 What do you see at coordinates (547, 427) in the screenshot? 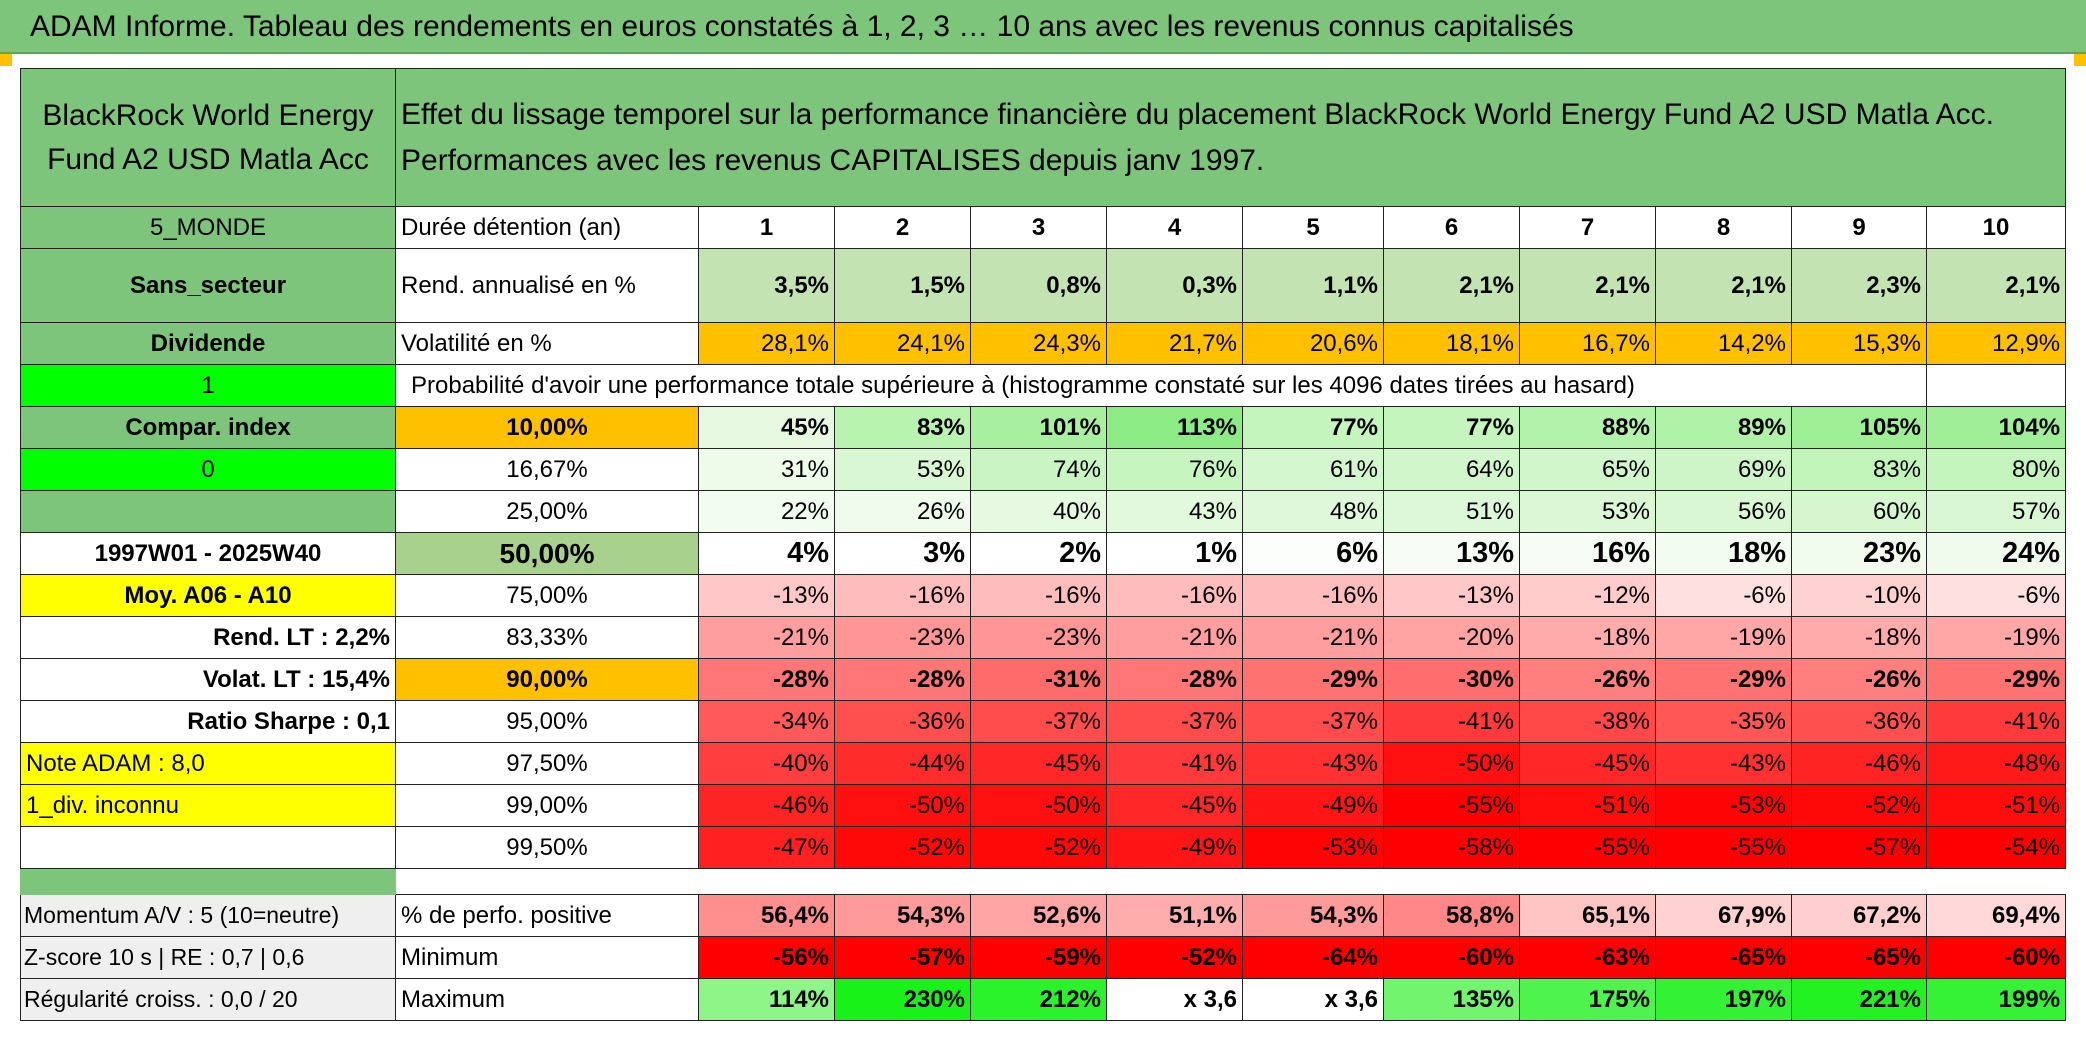
I see `quantile-label: 10,00%` at bounding box center [547, 427].